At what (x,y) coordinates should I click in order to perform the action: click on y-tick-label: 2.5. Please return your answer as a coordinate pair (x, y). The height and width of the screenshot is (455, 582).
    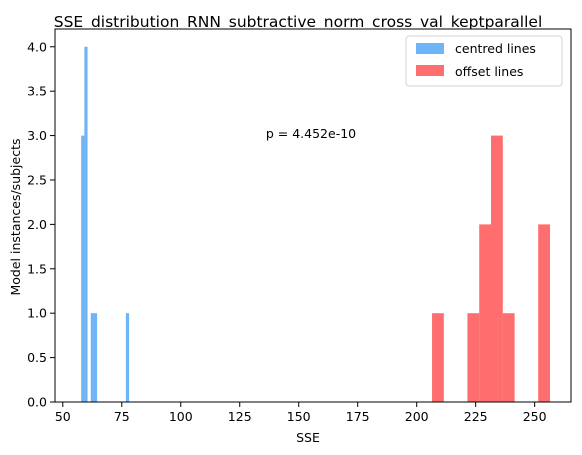
    Looking at the image, I should click on (37, 179).